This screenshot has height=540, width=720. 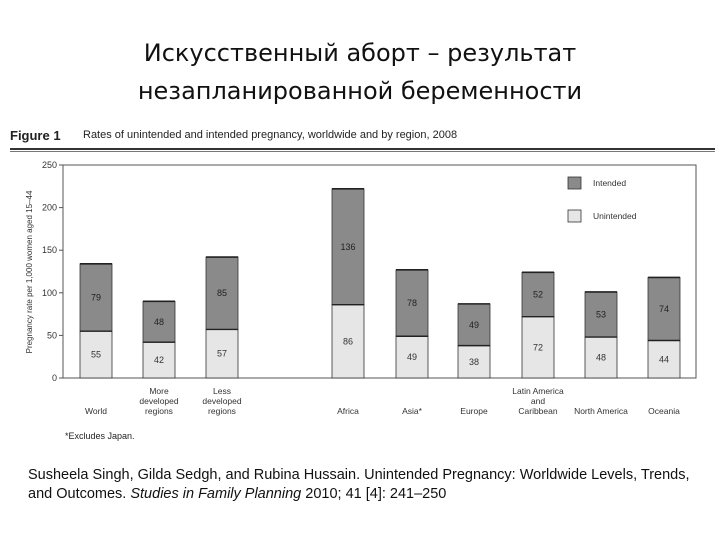 What do you see at coordinates (601, 315) in the screenshot?
I see `data-label-intended: 53` at bounding box center [601, 315].